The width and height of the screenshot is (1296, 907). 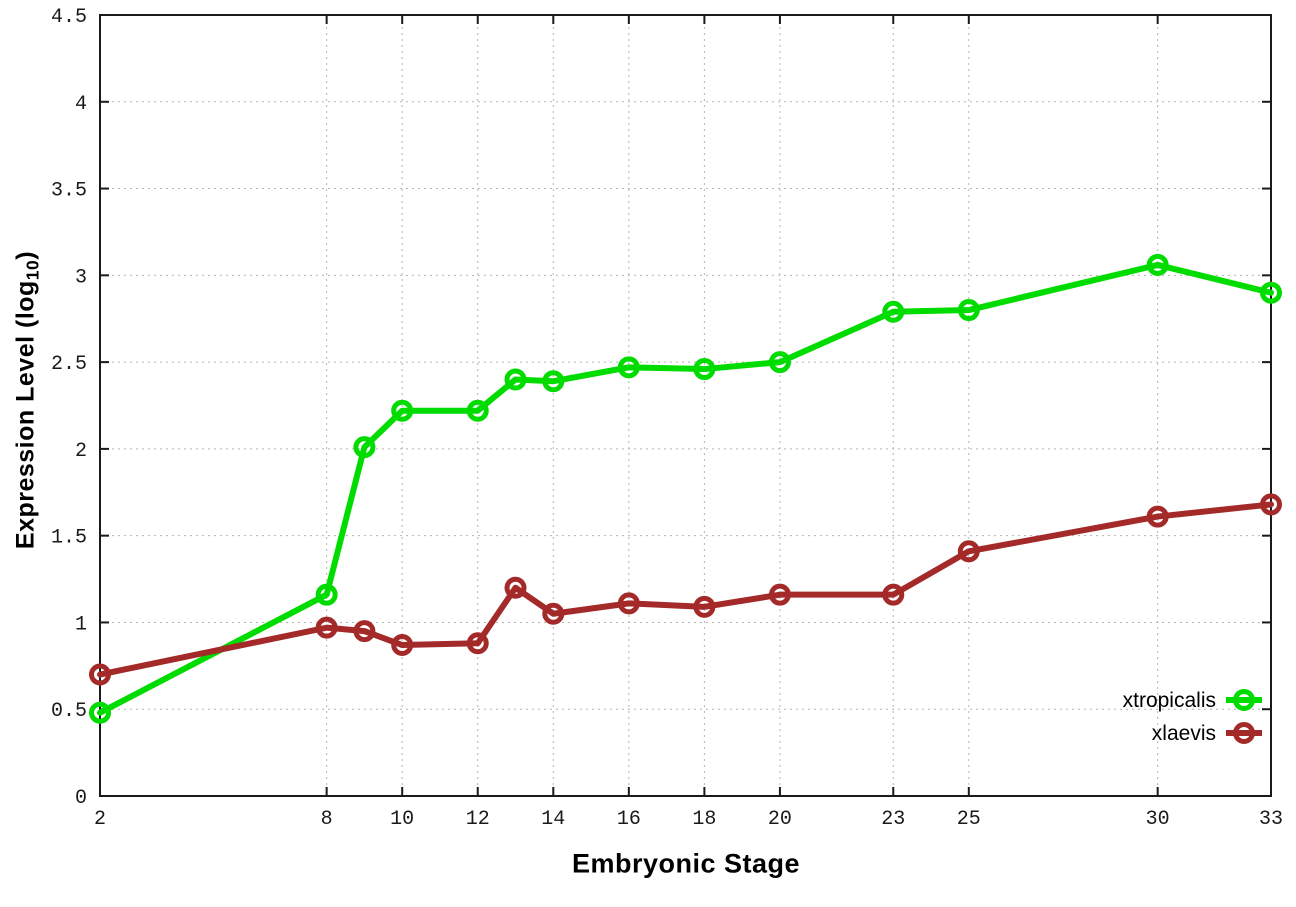 I want to click on x-tick-label: 30, so click(x=1158, y=819).